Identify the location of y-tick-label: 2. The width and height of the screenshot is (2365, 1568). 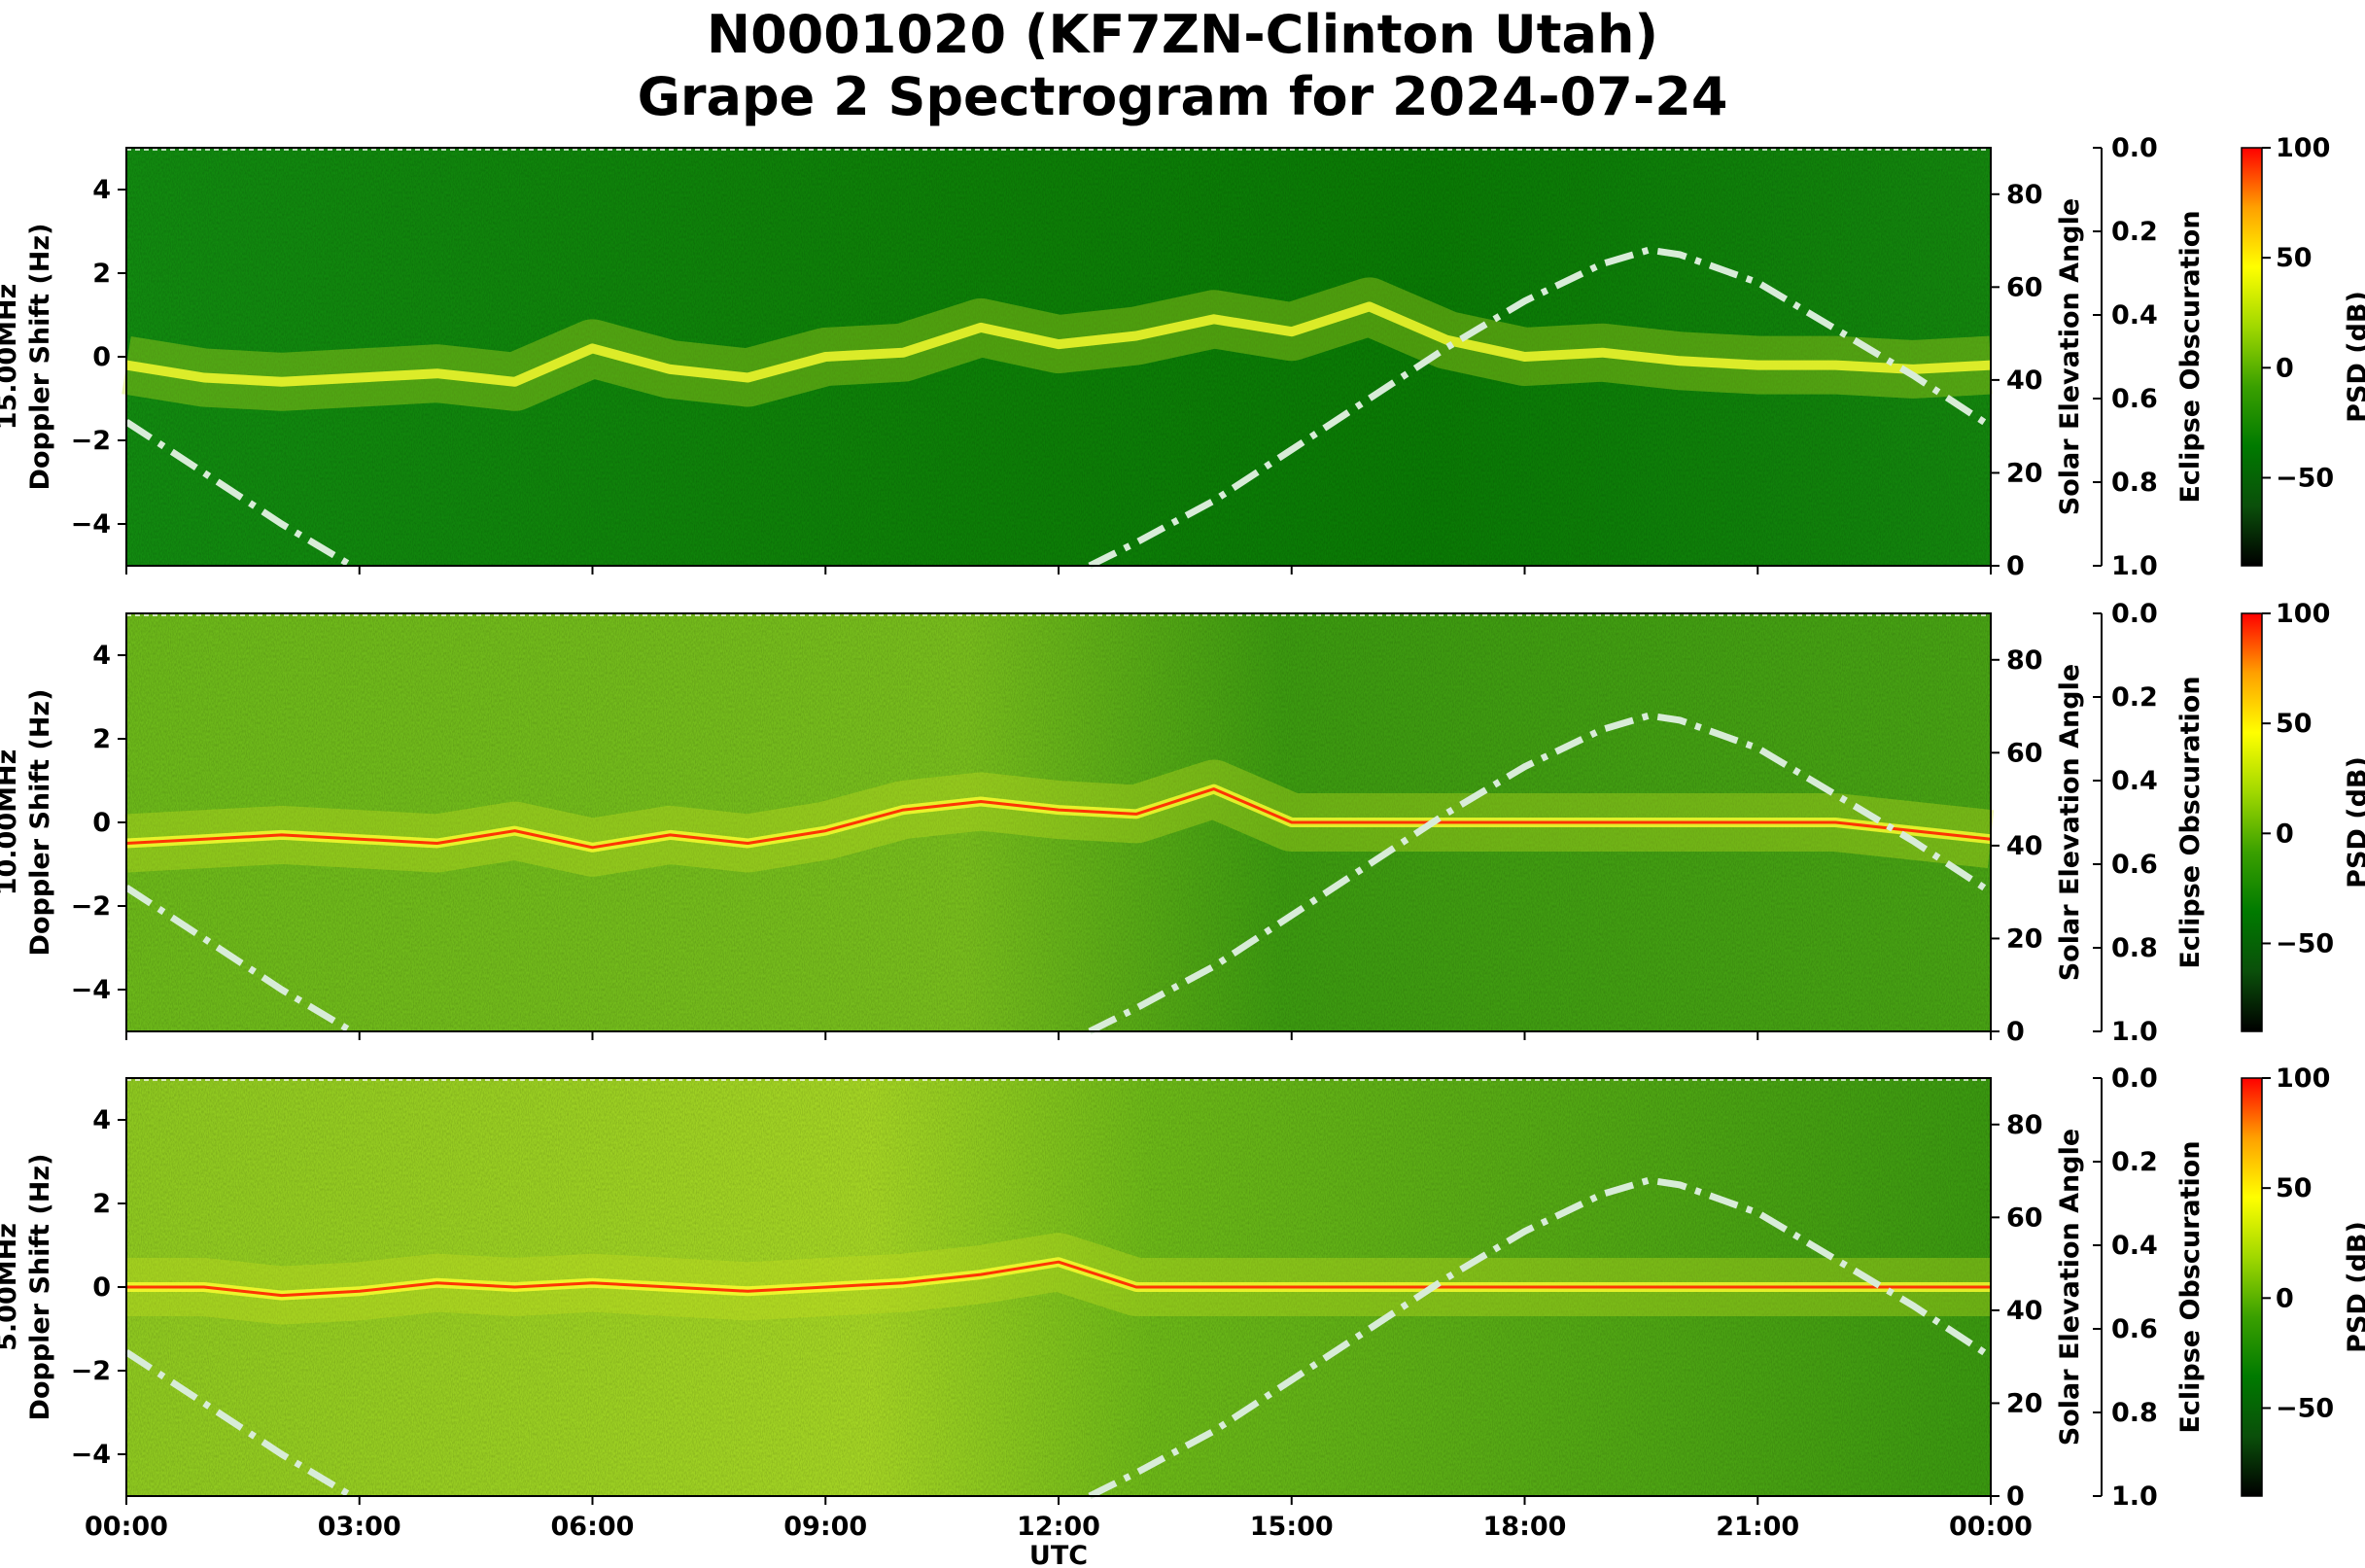
(102, 274).